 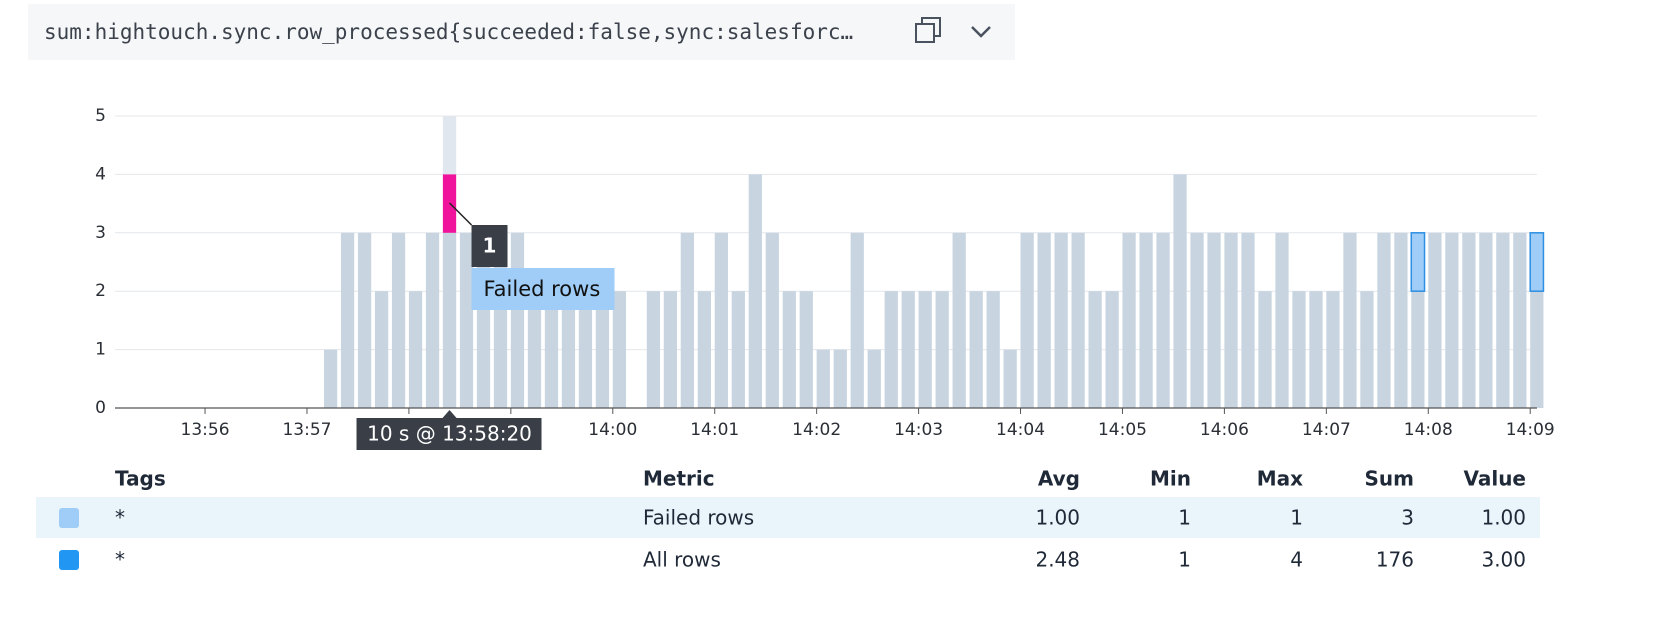 What do you see at coordinates (1224, 430) in the screenshot?
I see `x-tick-label: 14:06` at bounding box center [1224, 430].